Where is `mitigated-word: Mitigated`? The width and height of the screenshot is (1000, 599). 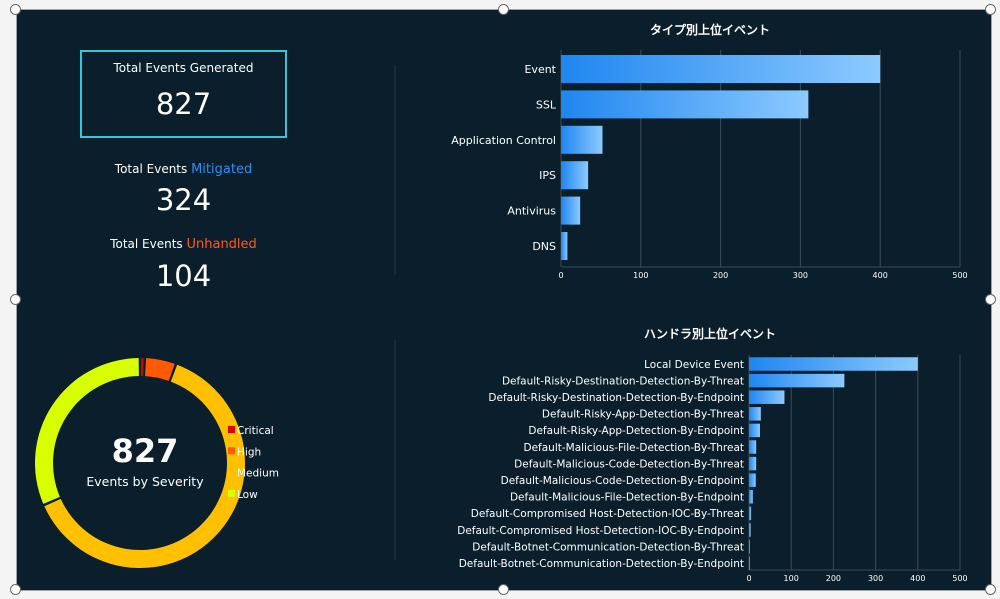
mitigated-word: Mitigated is located at coordinates (222, 169).